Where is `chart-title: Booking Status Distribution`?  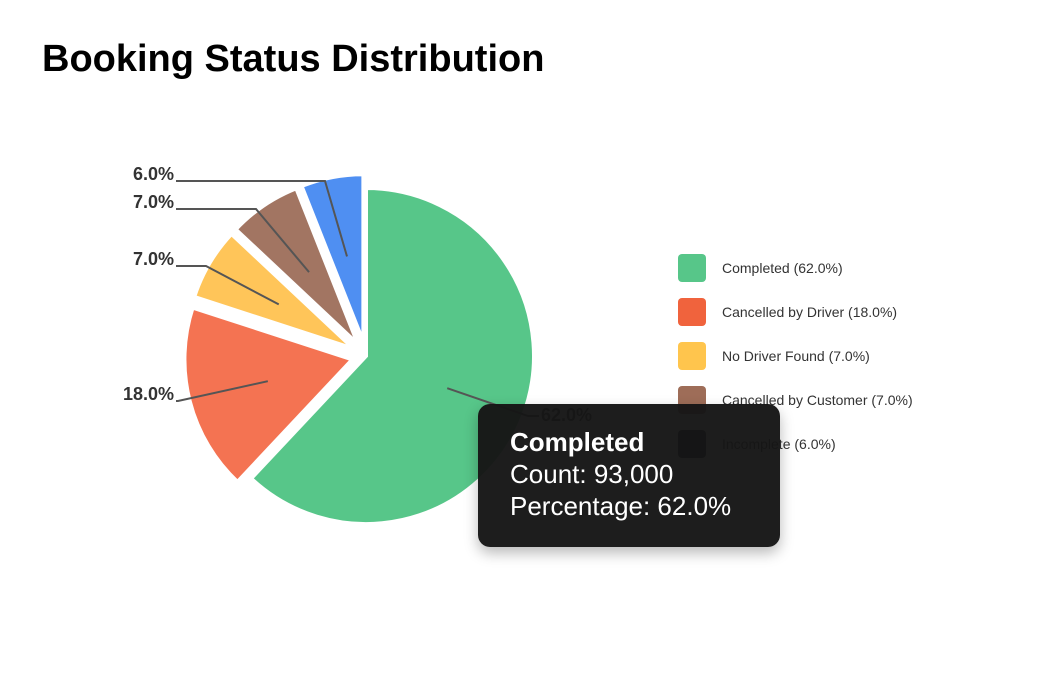
chart-title: Booking Status Distribution is located at coordinates (293, 59).